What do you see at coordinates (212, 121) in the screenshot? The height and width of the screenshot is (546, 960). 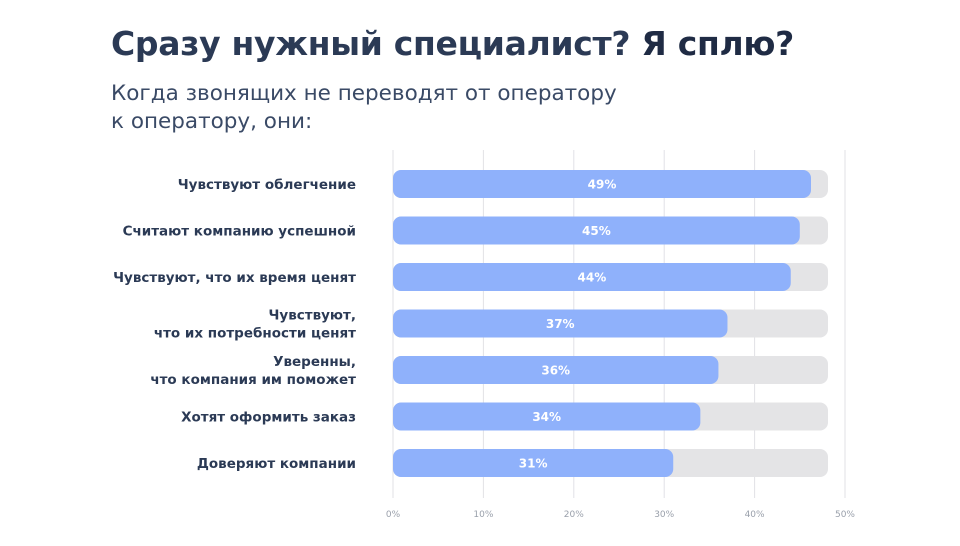 I see `subtitle-line-2: к оператору, они:` at bounding box center [212, 121].